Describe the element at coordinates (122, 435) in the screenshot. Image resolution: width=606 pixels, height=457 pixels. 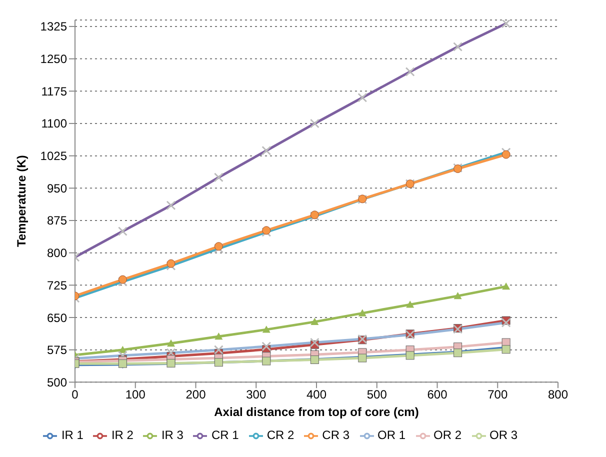
I see `legend-label: IR 2` at that location.